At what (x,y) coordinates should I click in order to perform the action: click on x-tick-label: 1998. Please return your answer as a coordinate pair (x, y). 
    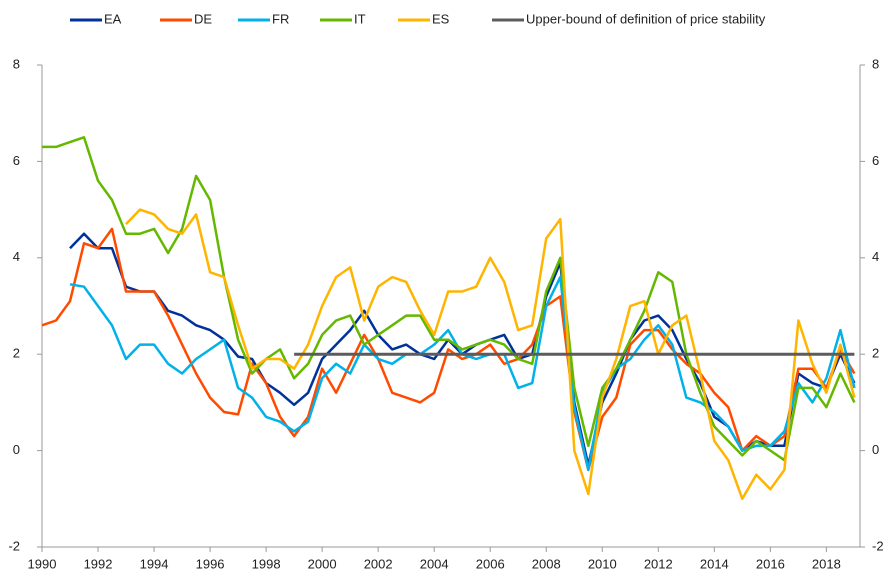
    Looking at the image, I should click on (266, 563).